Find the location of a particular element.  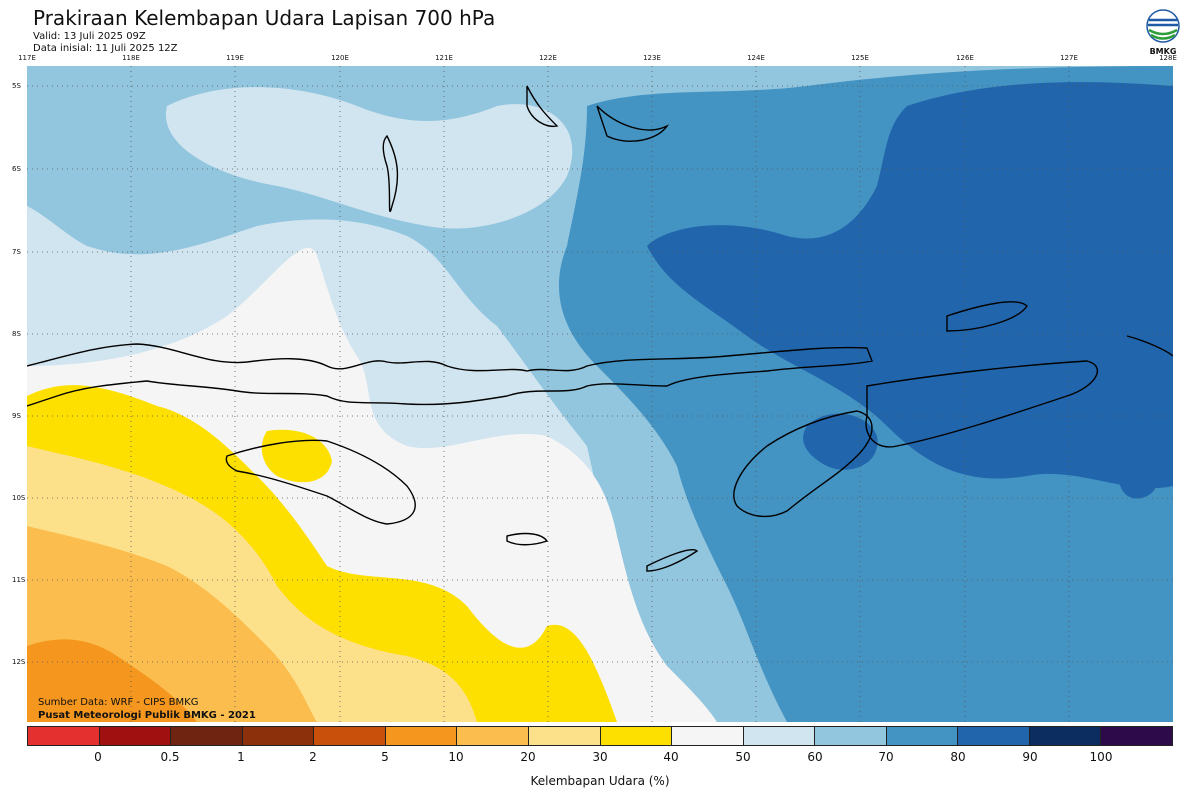

colorbar-tick: 40 is located at coordinates (671, 757).